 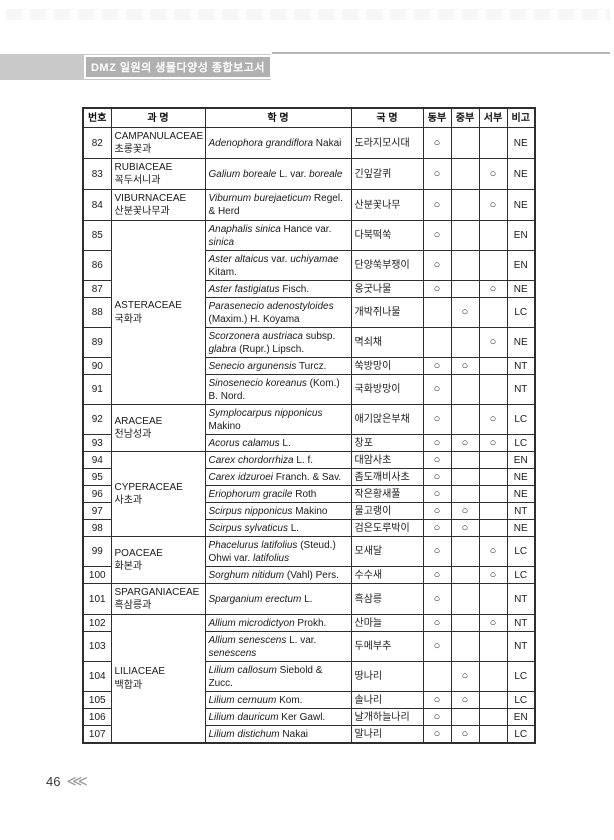 What do you see at coordinates (387, 143) in the screenshot?
I see `korean-name-cell: 도라지모시대` at bounding box center [387, 143].